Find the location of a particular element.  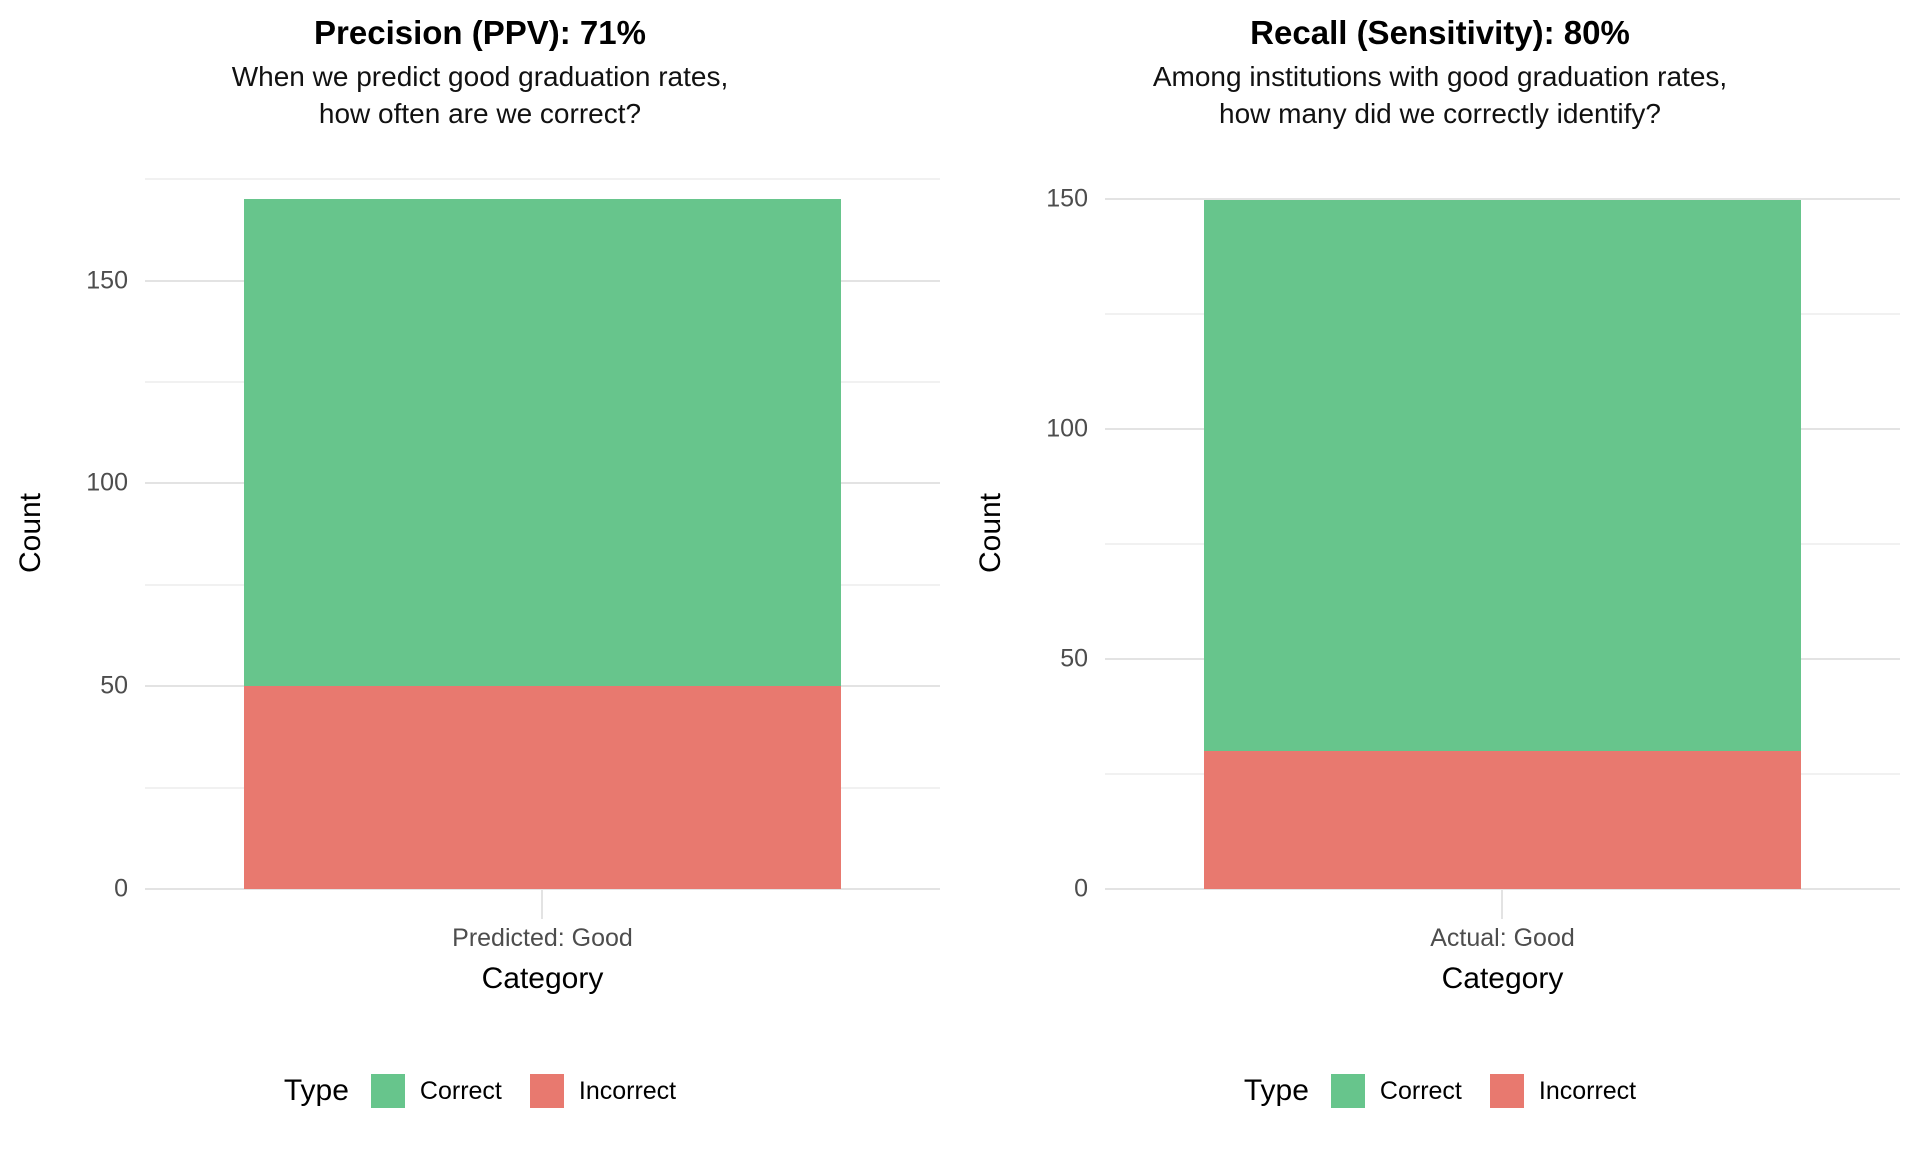

x-tick-label: Actual: Good is located at coordinates (1502, 938).